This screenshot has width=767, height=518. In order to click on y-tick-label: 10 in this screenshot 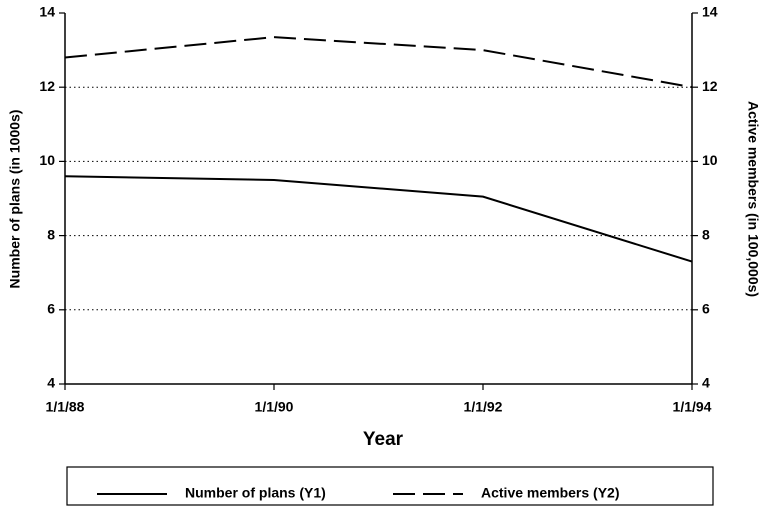, I will do `click(47, 160)`.